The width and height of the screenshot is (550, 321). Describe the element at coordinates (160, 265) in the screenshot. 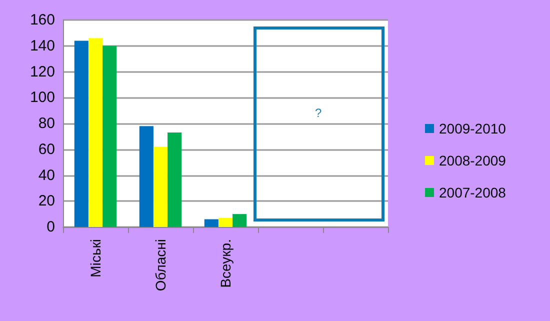

I see `x-tick-label: Обласні` at that location.